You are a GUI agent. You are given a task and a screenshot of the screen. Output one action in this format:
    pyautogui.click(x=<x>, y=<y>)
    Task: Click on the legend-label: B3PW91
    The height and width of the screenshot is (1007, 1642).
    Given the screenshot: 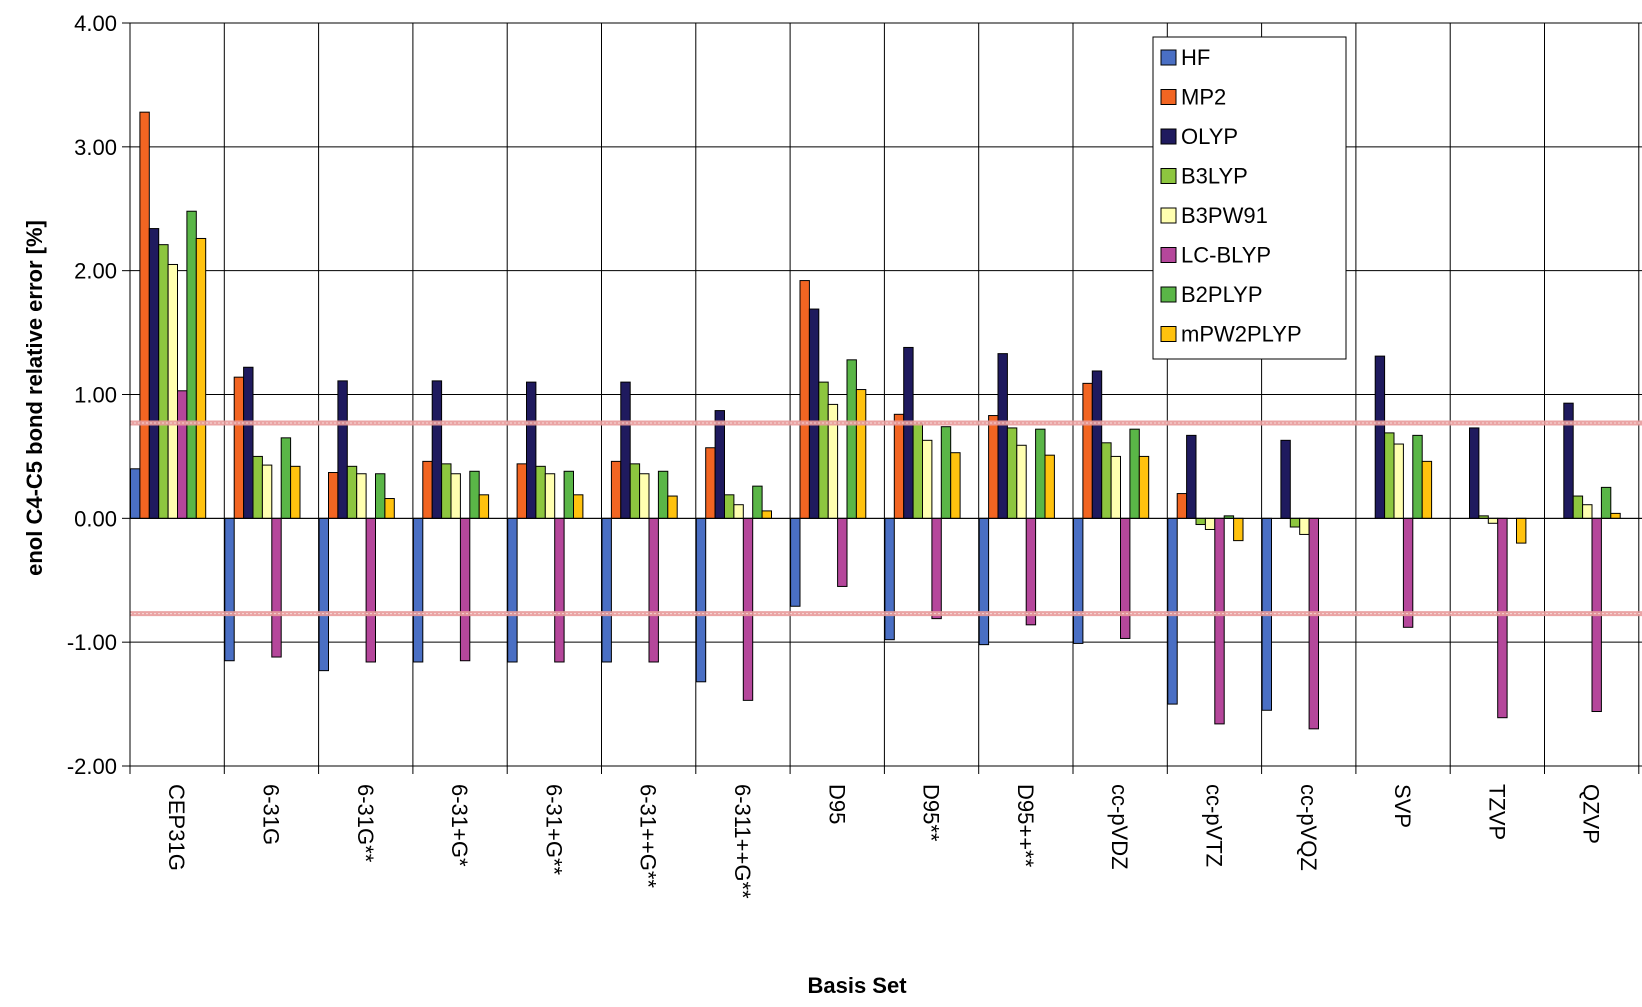 What is the action you would take?
    pyautogui.click(x=1224, y=215)
    